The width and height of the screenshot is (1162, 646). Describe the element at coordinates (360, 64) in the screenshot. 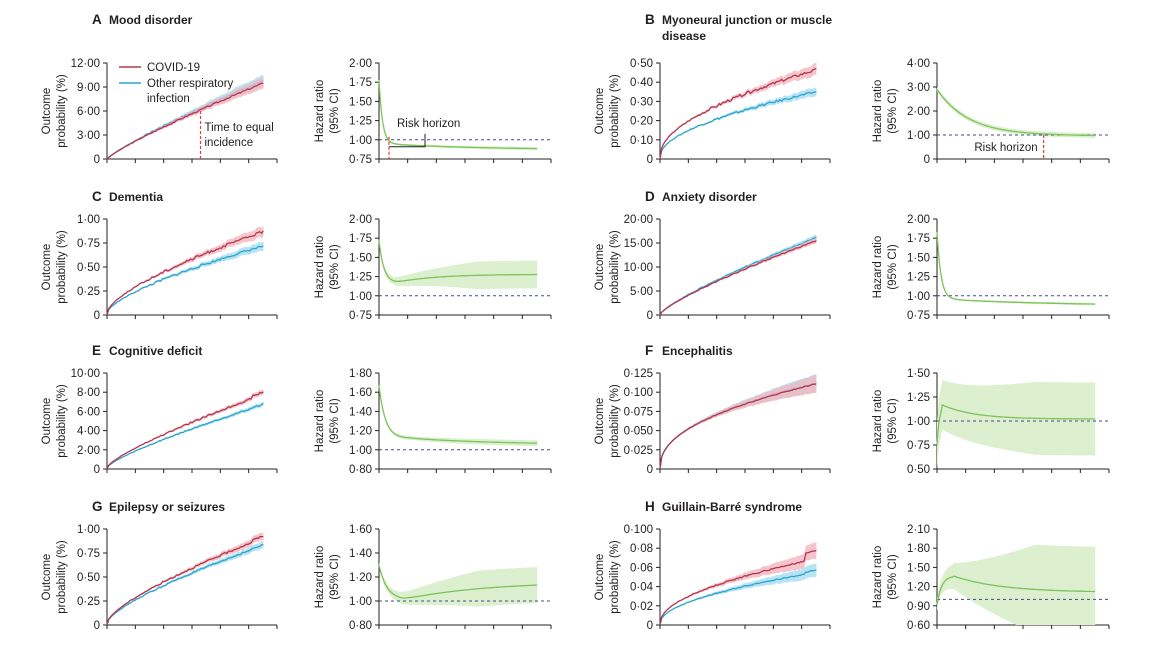

I see `hr-A-ytick-label: 2·00` at that location.